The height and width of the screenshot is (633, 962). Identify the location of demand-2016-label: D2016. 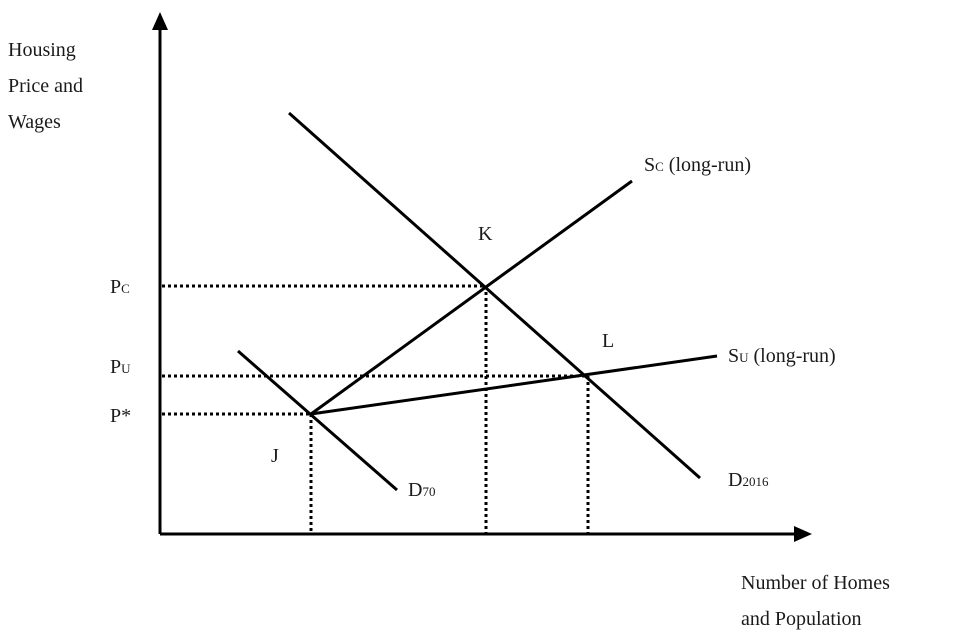
(748, 480).